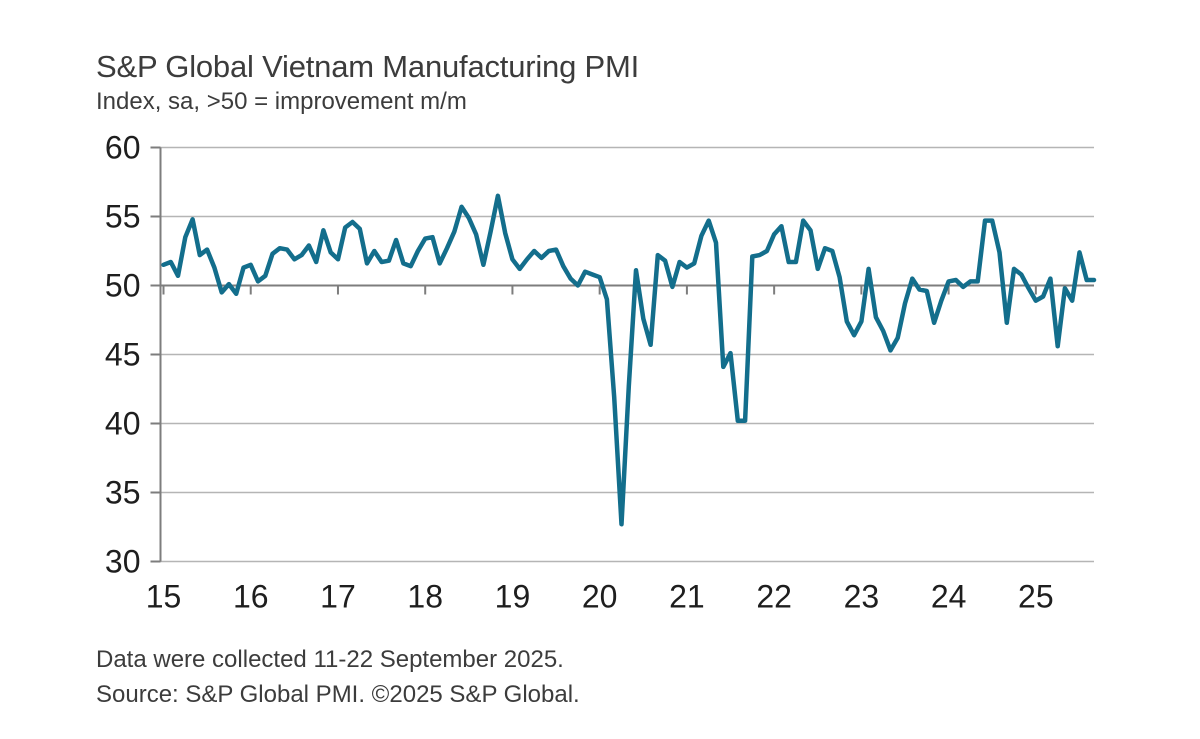 The width and height of the screenshot is (1200, 739). I want to click on y-tick-label-60: 60, so click(123, 148).